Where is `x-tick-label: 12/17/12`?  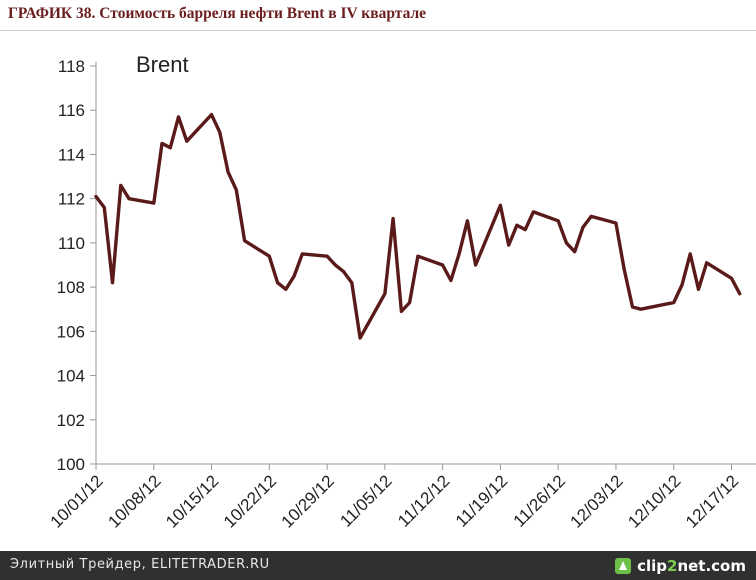 x-tick-label: 12/17/12 is located at coordinates (712, 501).